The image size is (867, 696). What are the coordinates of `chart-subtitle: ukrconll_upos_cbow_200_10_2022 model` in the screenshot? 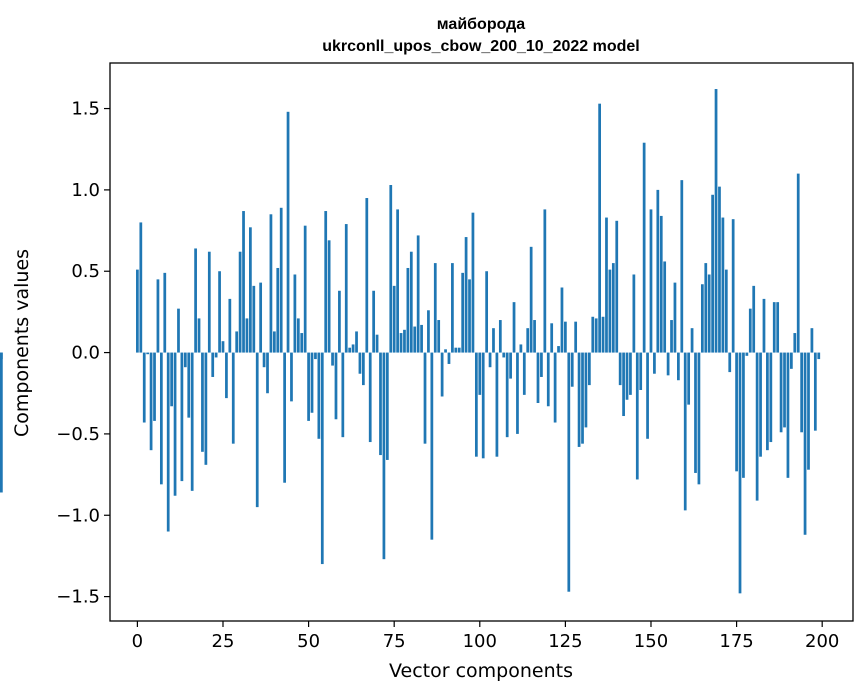 It's located at (480, 46).